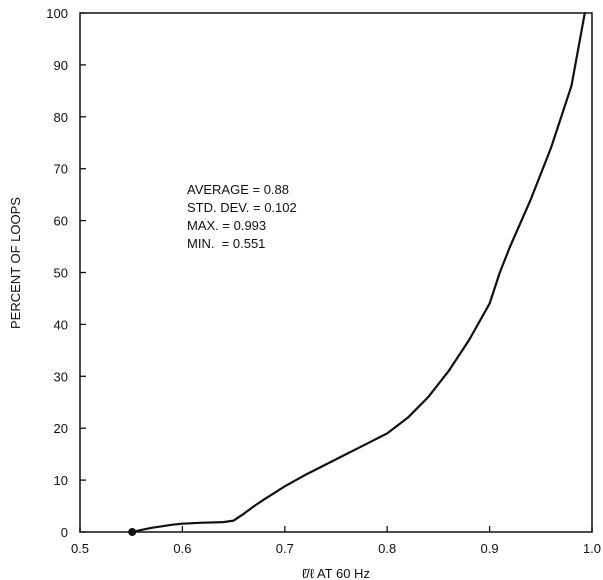 The height and width of the screenshot is (580, 603). Describe the element at coordinates (226, 243) in the screenshot. I see `stat-min: MIN. = 0.551` at that location.